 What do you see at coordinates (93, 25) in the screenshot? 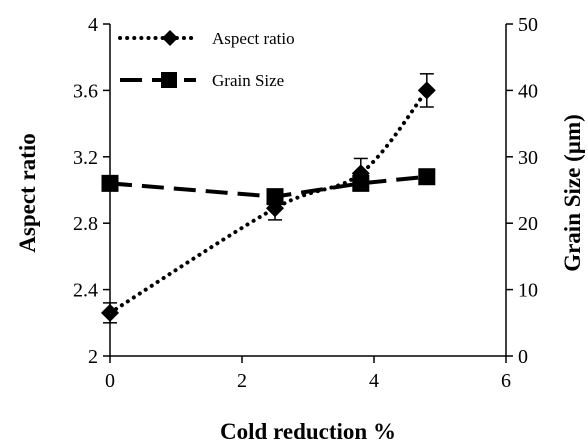
I see `y-left-tick-label: 4` at bounding box center [93, 25].